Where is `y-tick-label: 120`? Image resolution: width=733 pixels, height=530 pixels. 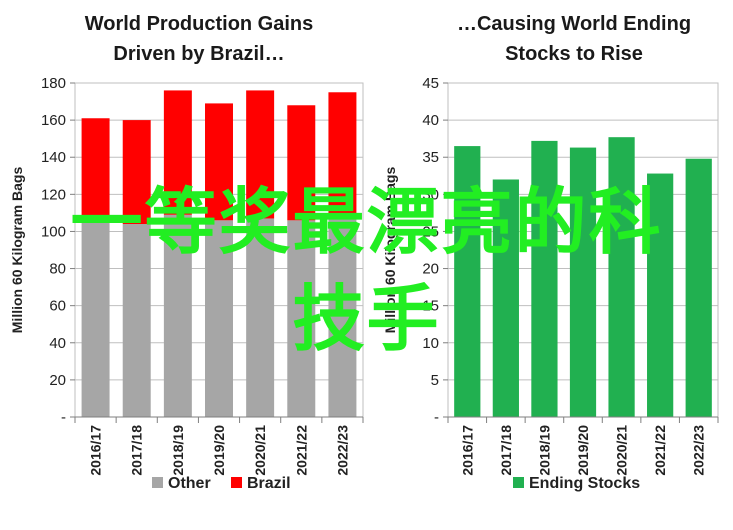
y-tick-label: 120 is located at coordinates (53, 194).